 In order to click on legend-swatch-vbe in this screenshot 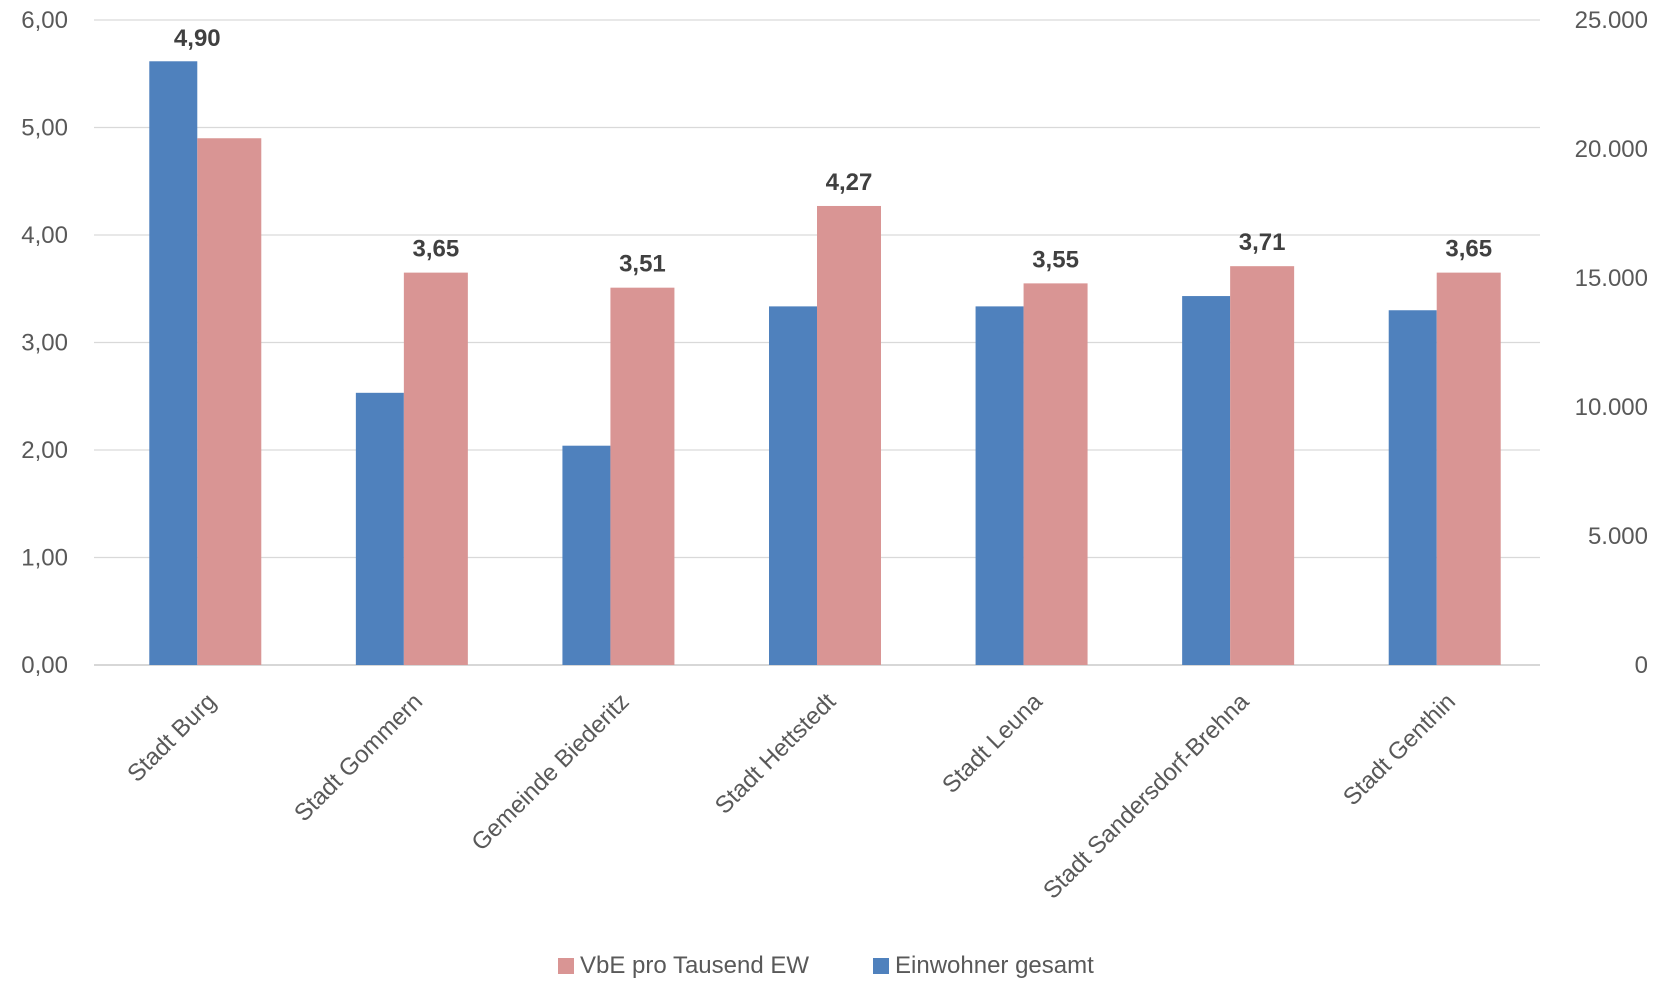, I will do `click(566, 966)`.